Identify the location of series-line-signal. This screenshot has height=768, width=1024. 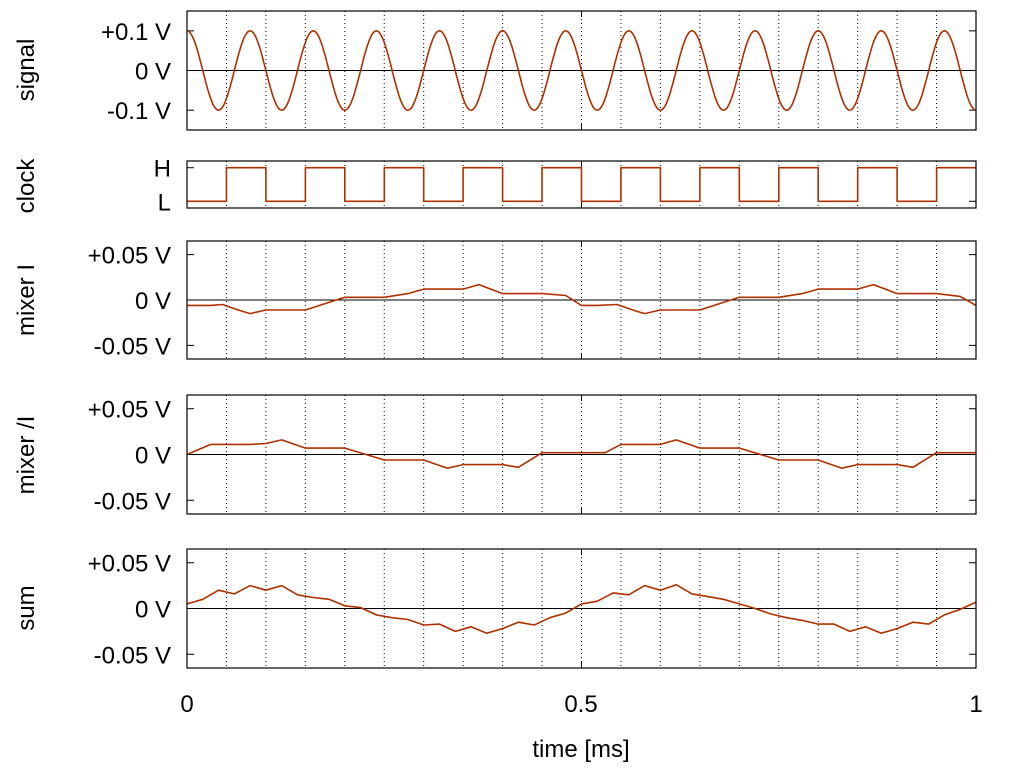
(581, 70).